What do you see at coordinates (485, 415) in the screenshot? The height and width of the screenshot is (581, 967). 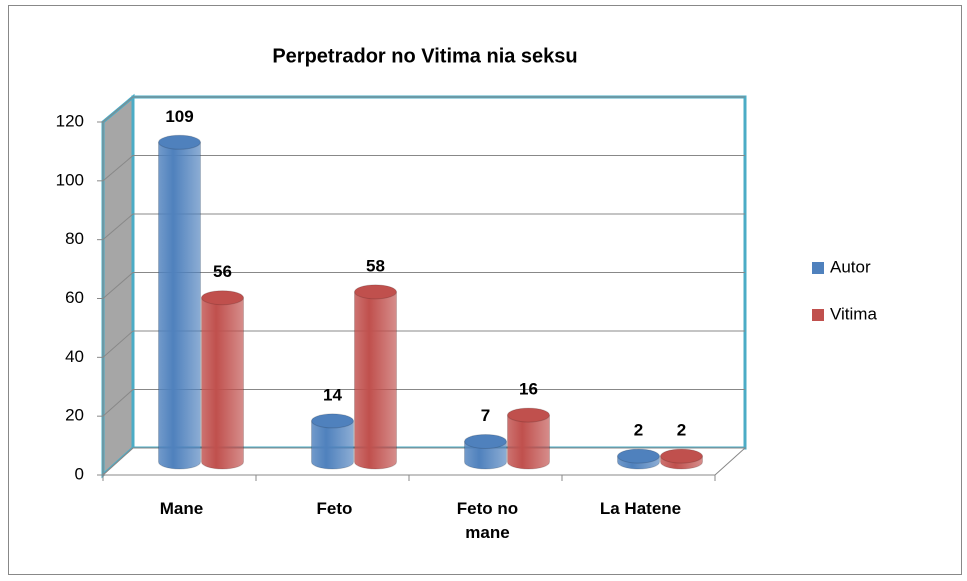 I see `data-label: 7` at bounding box center [485, 415].